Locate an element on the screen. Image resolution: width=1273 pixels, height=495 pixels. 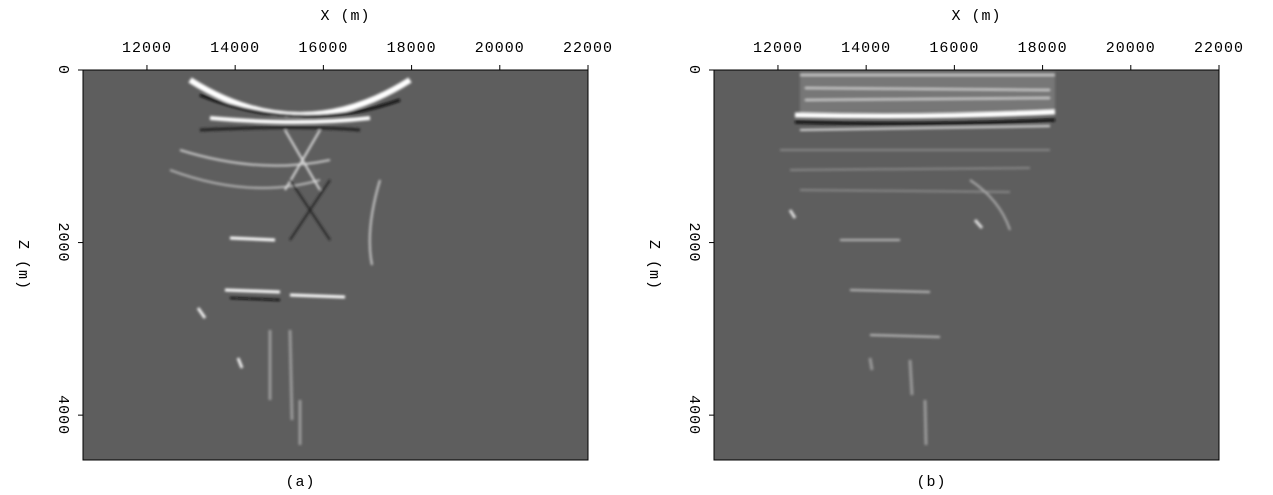
caption: (b) is located at coordinates (931, 482).